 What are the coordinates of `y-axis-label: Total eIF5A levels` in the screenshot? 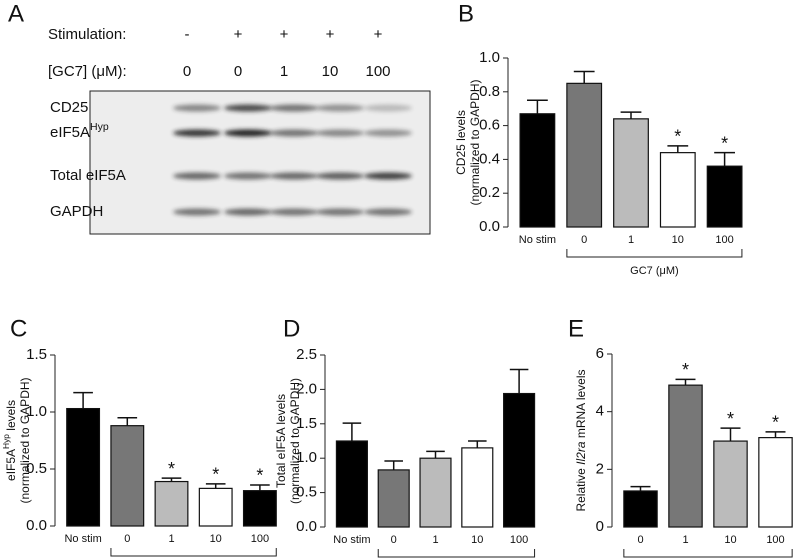 It's located at (281, 441).